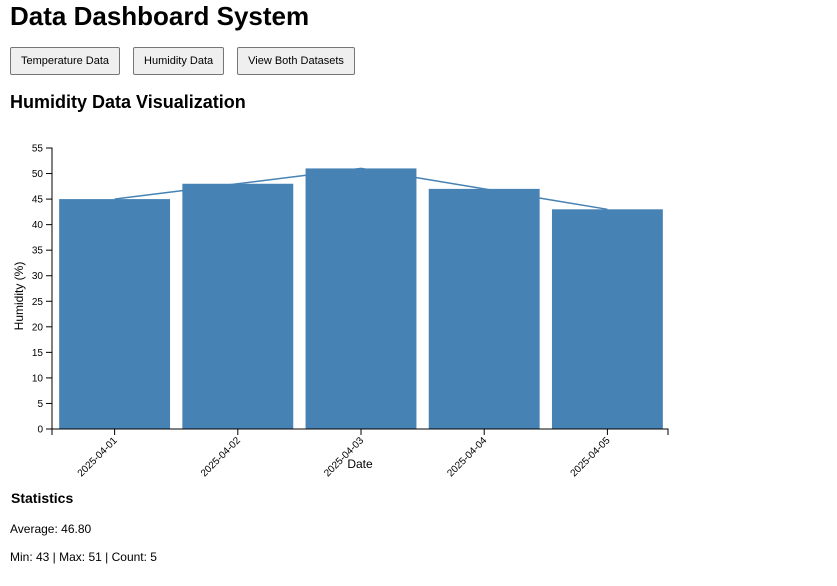  What do you see at coordinates (38, 353) in the screenshot?
I see `y-tick-label: 15` at bounding box center [38, 353].